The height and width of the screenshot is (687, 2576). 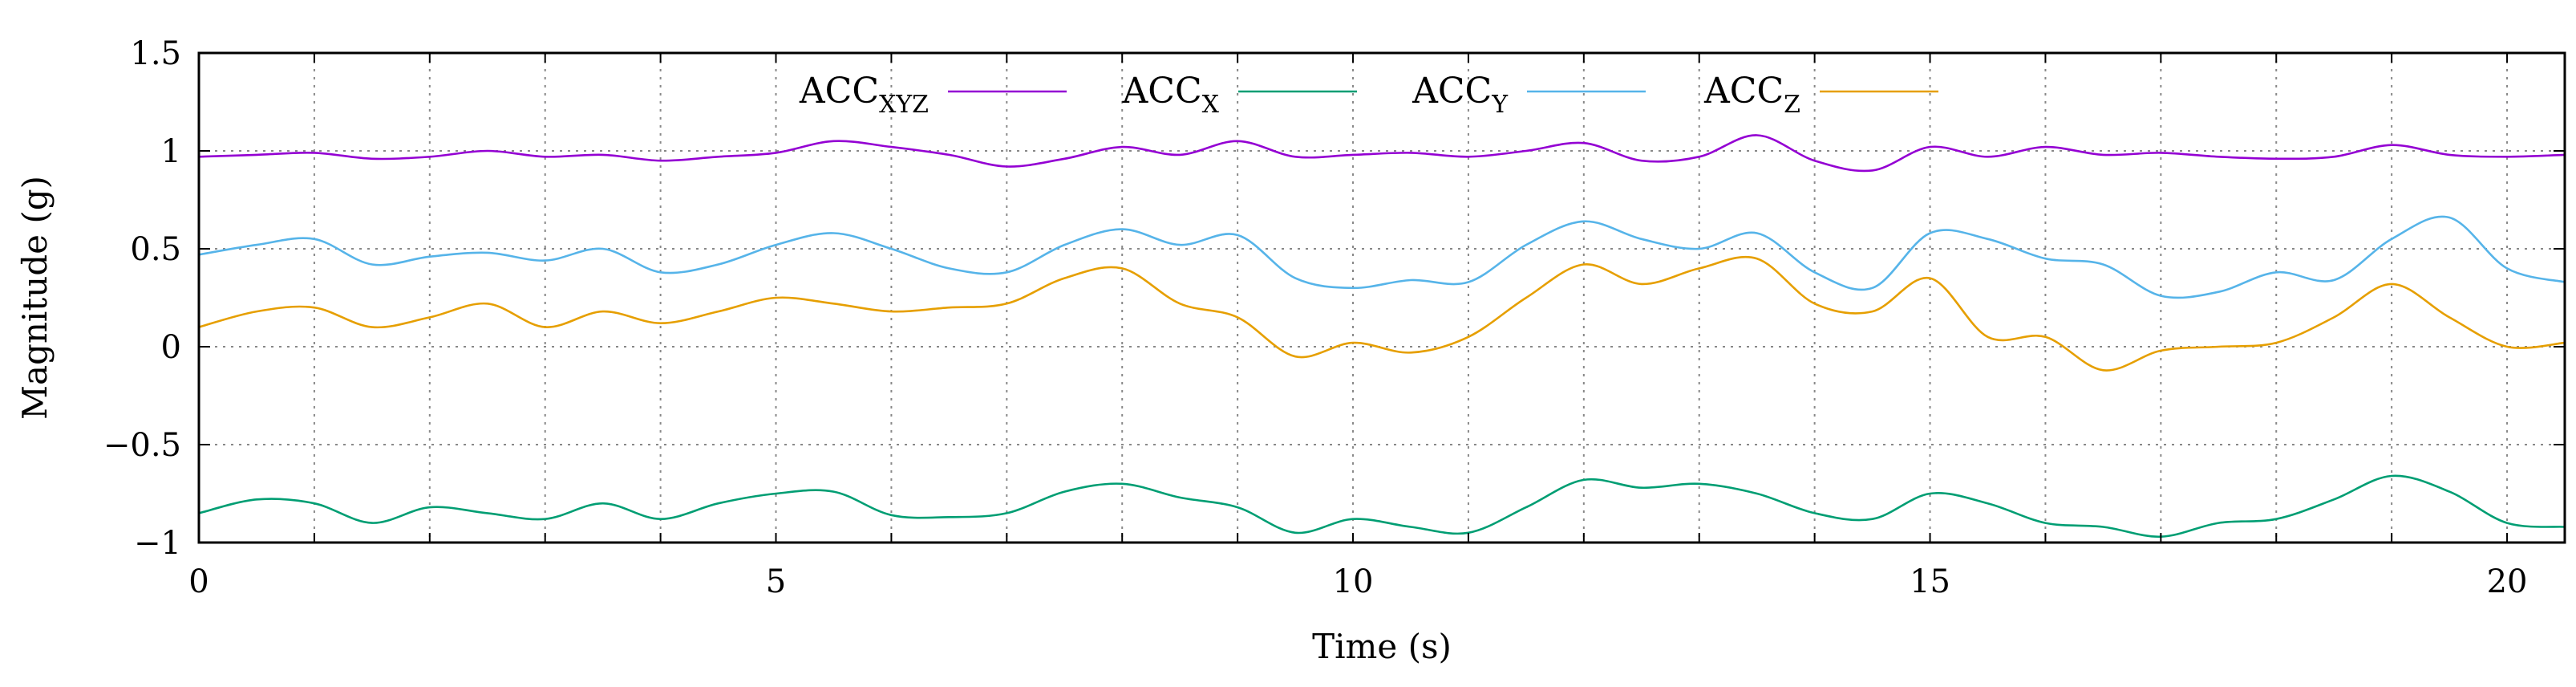 I want to click on x-tick-label: 15, so click(x=1930, y=581).